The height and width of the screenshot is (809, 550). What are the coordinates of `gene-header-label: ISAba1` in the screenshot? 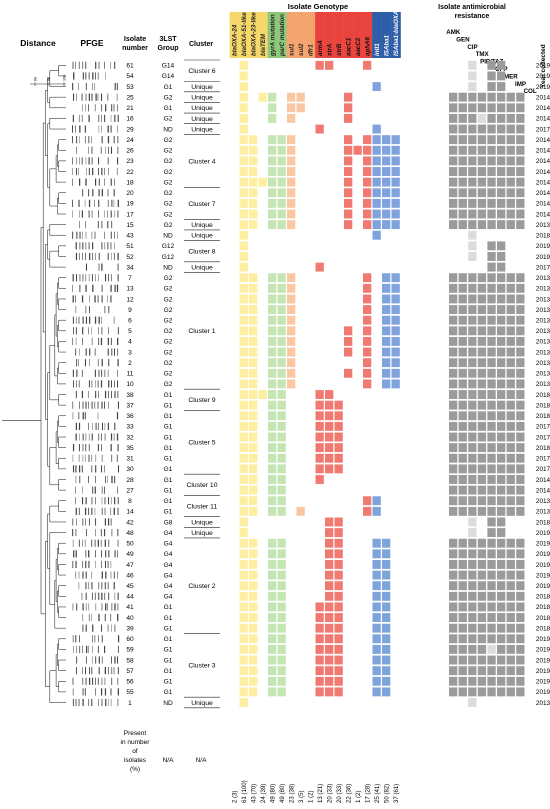 It's located at (387, 45).